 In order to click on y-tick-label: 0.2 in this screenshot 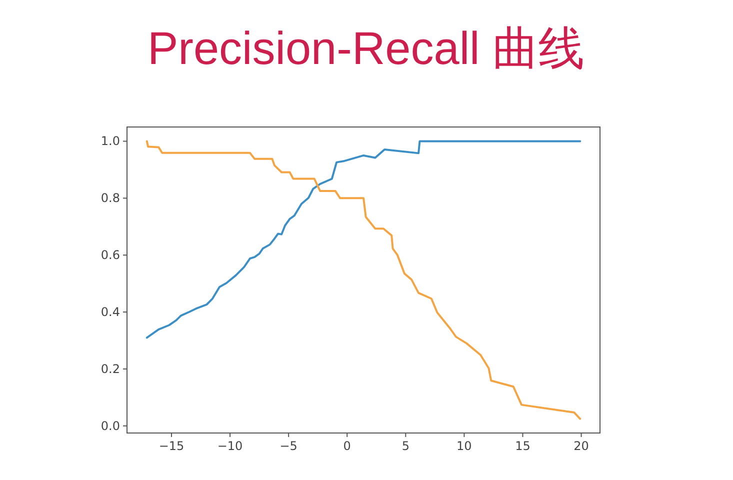, I will do `click(110, 369)`.